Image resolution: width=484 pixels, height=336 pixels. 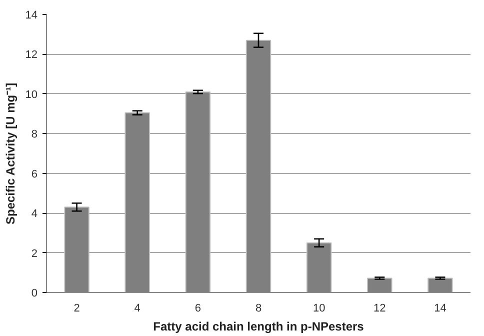 What do you see at coordinates (34, 134) in the screenshot?
I see `y-tick-label: 8` at bounding box center [34, 134].